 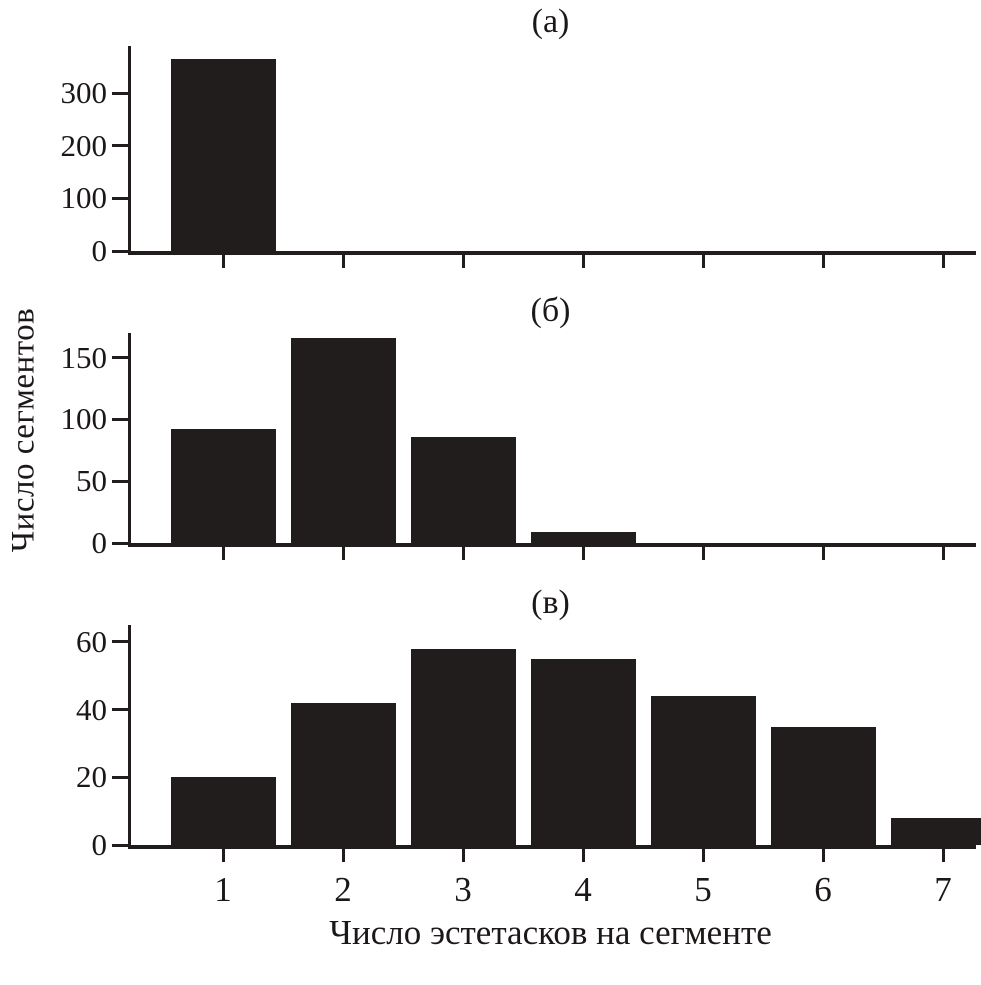 I want to click on panel-b-label: (б), so click(x=550, y=310).